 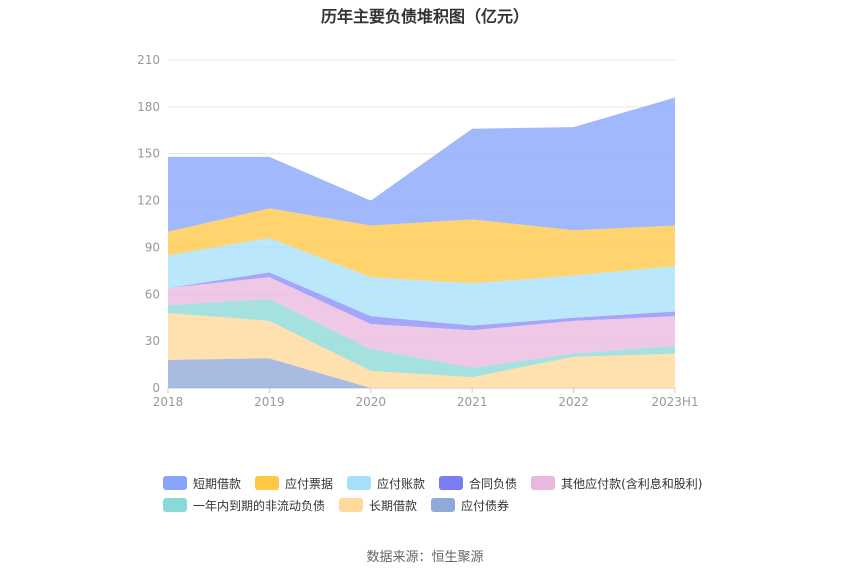 I want to click on legend-item: 应付债券, so click(x=470, y=505).